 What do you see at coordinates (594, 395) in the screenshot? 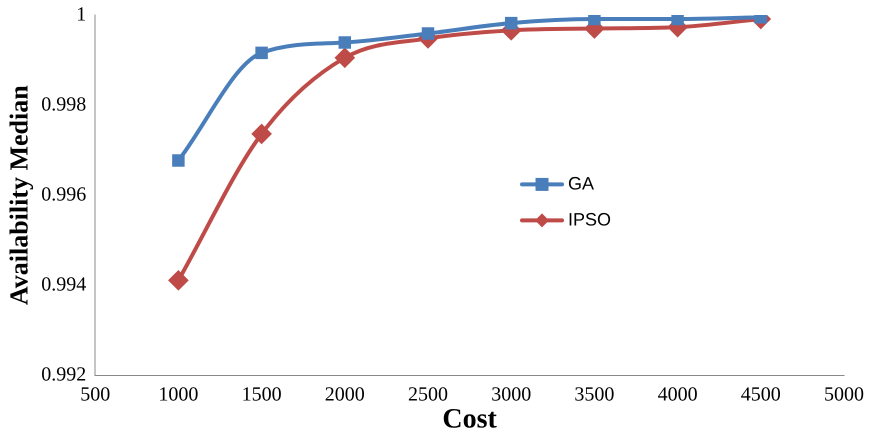
I see `x-tick-label: 3500` at bounding box center [594, 395].